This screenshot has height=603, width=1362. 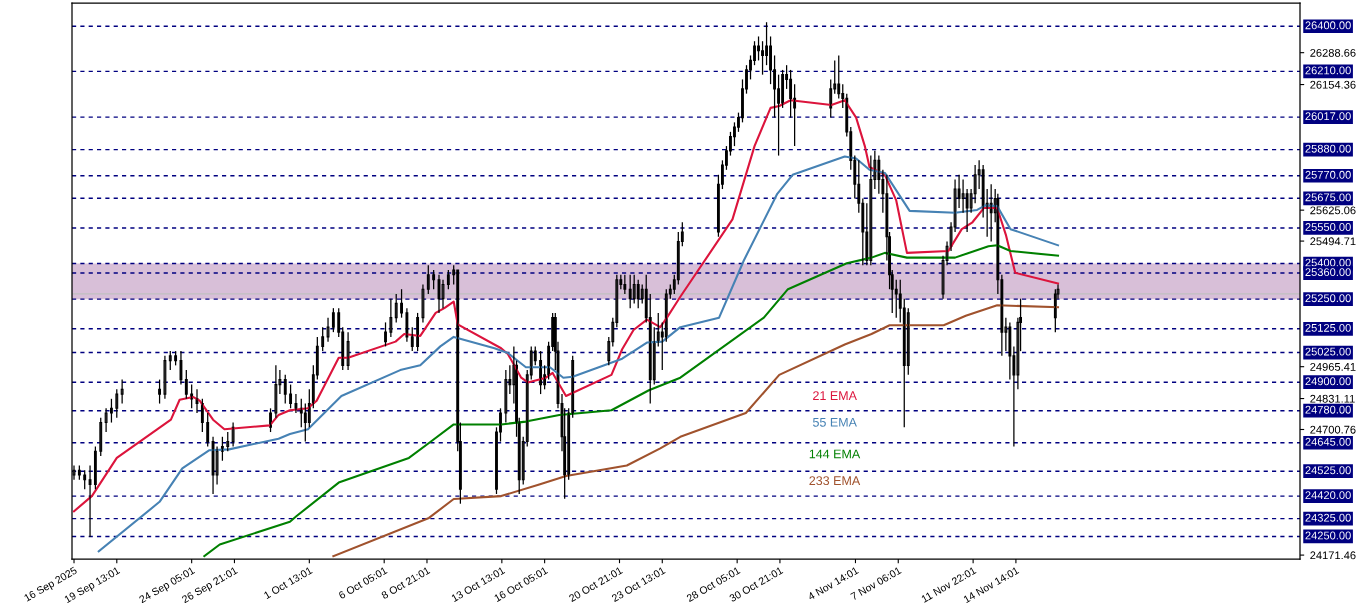 What do you see at coordinates (1333, 52) in the screenshot?
I see `y-tick-label: 26288.66` at bounding box center [1333, 52].